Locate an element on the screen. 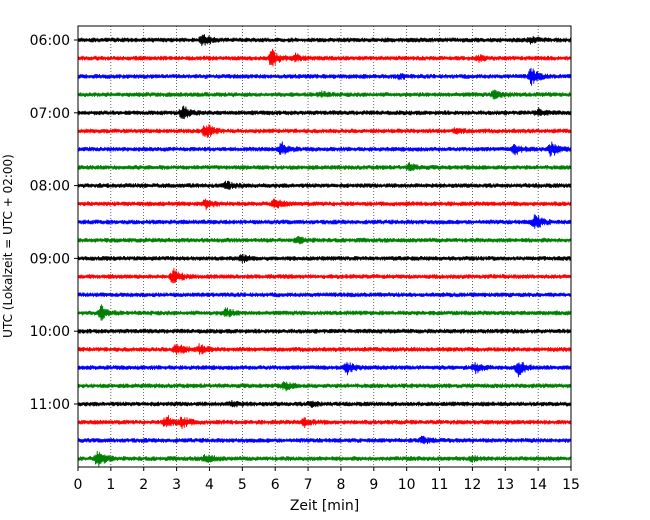  trace-08:45 is located at coordinates (324, 240).